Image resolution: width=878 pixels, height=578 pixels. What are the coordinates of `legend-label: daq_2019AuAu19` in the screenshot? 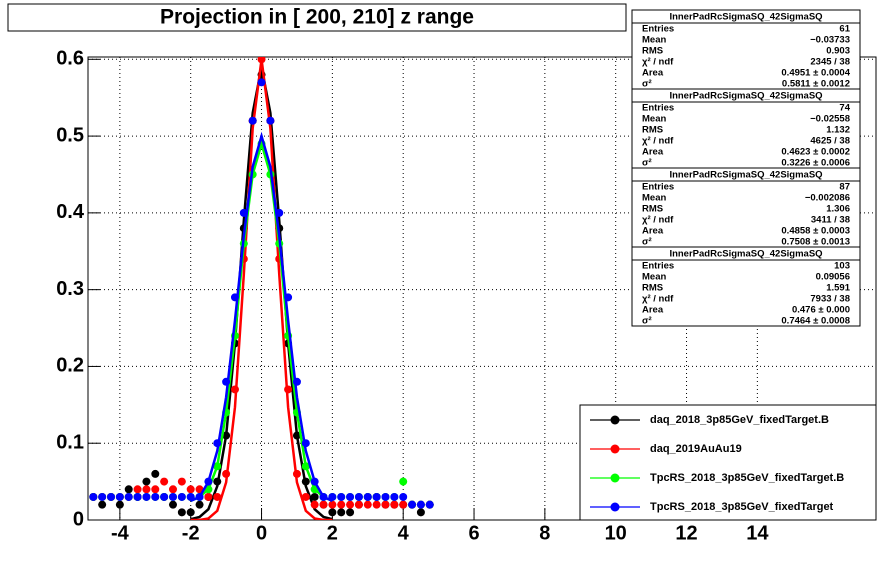 It's located at (696, 449).